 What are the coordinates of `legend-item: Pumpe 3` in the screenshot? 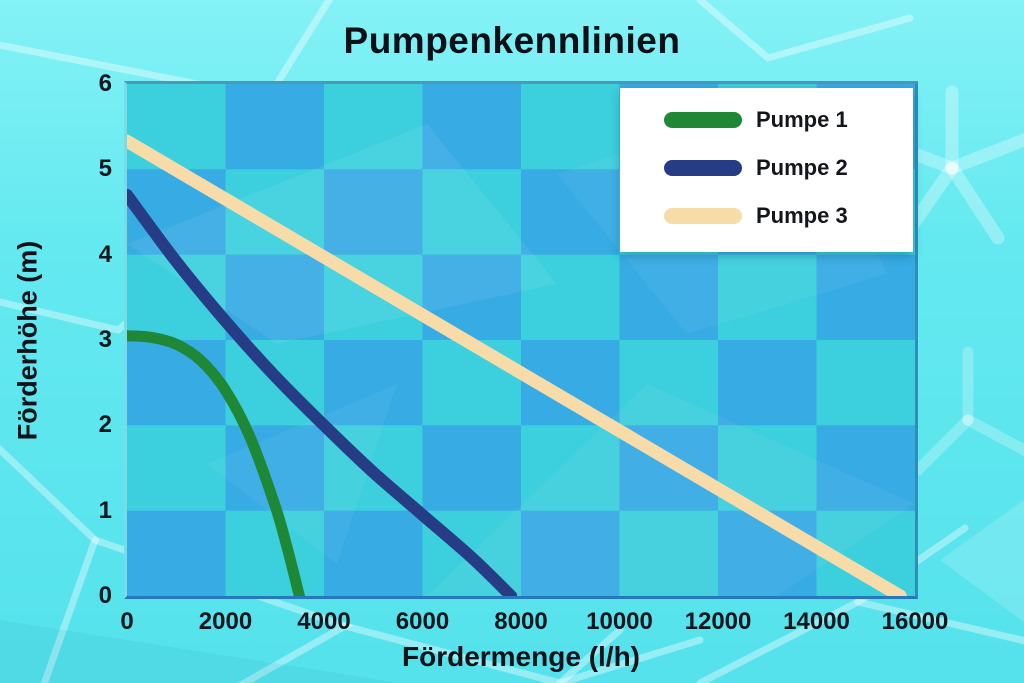 It's located at (788, 216).